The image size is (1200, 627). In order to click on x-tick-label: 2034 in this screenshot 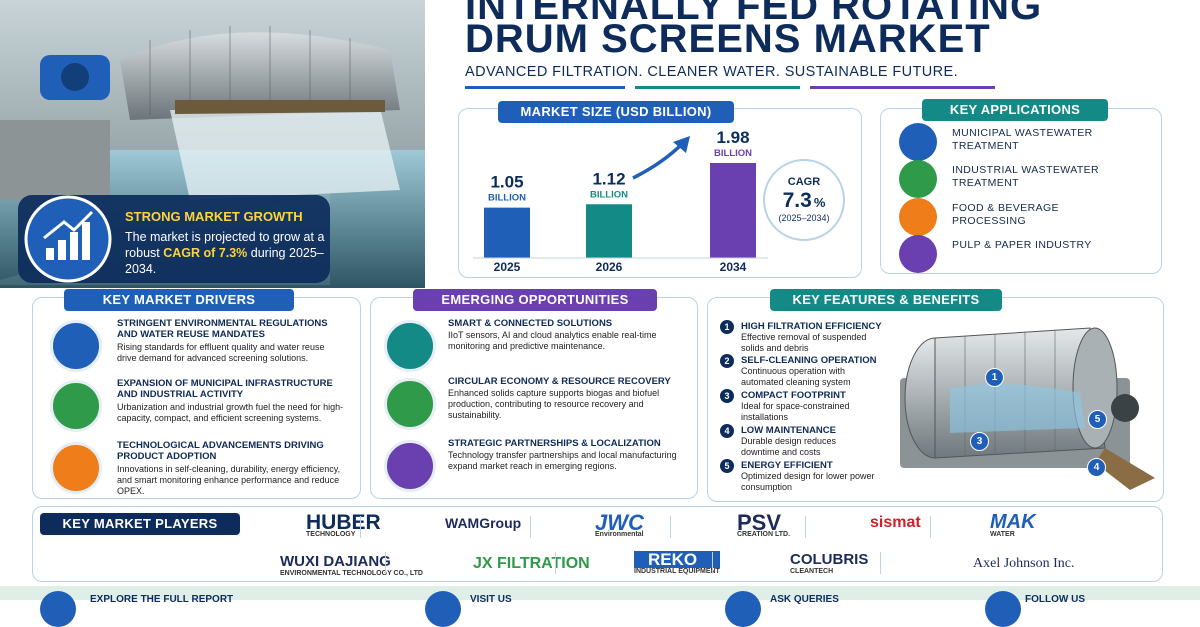, I will do `click(733, 267)`.